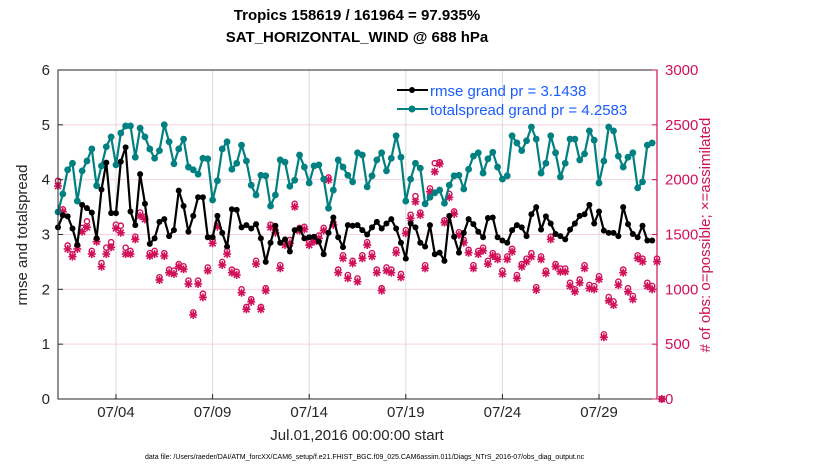 This screenshot has height=470, width=830. What do you see at coordinates (309, 412) in the screenshot?
I see `x-tick-label: 07/14` at bounding box center [309, 412].